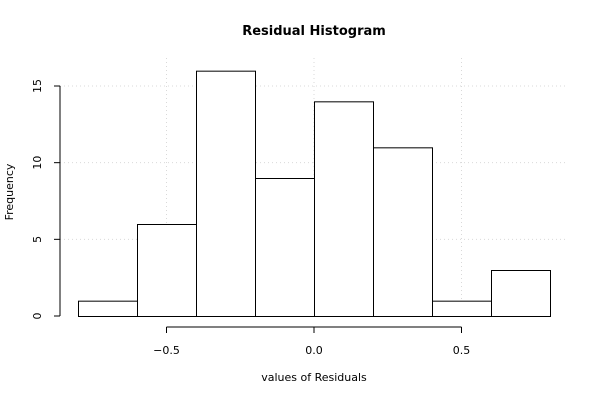 This screenshot has width=599, height=400. What do you see at coordinates (9, 191) in the screenshot?
I see `y-axis-label: Frequency` at bounding box center [9, 191].